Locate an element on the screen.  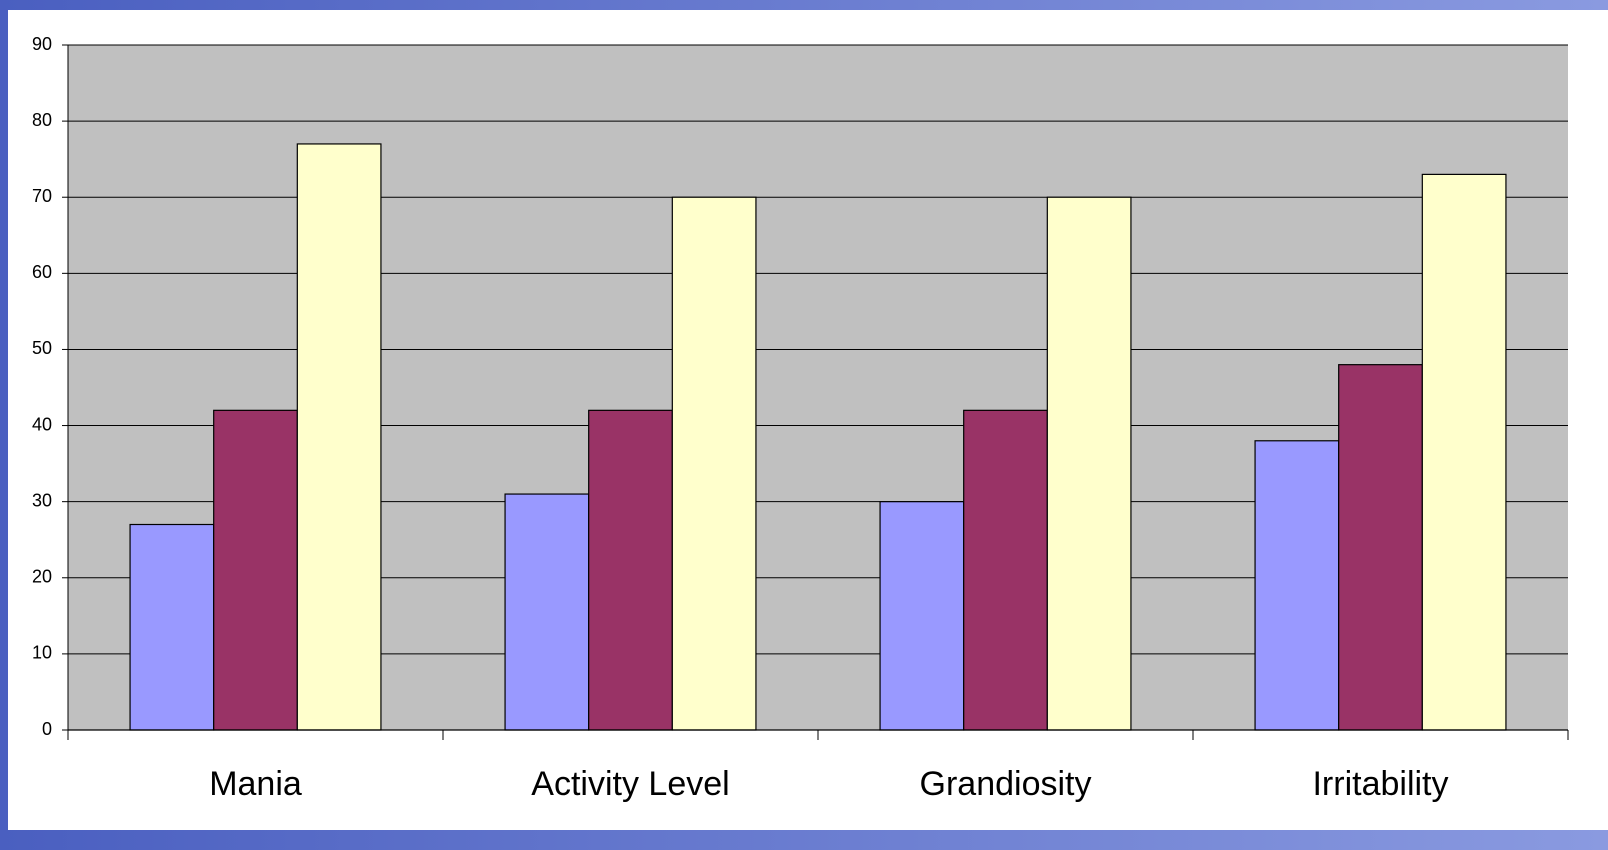
y-tick-label: 0 is located at coordinates (47, 729).